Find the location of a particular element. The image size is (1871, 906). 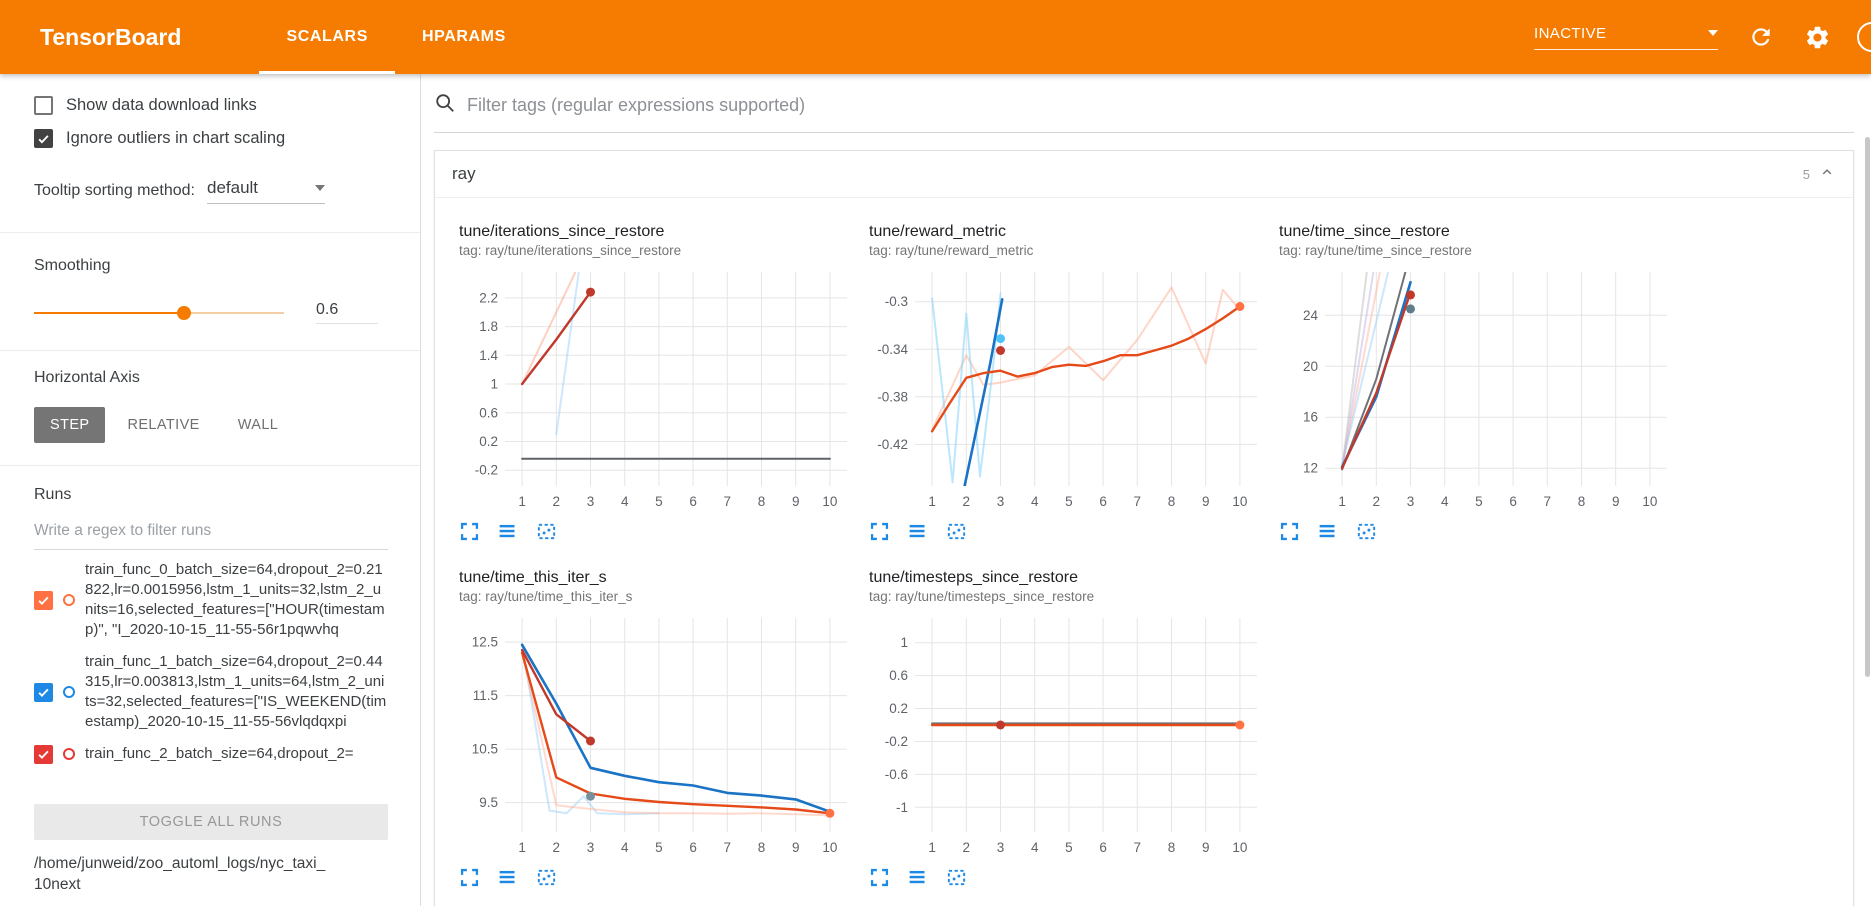

show-download-links-row: Show data download links is located at coordinates (211, 105).